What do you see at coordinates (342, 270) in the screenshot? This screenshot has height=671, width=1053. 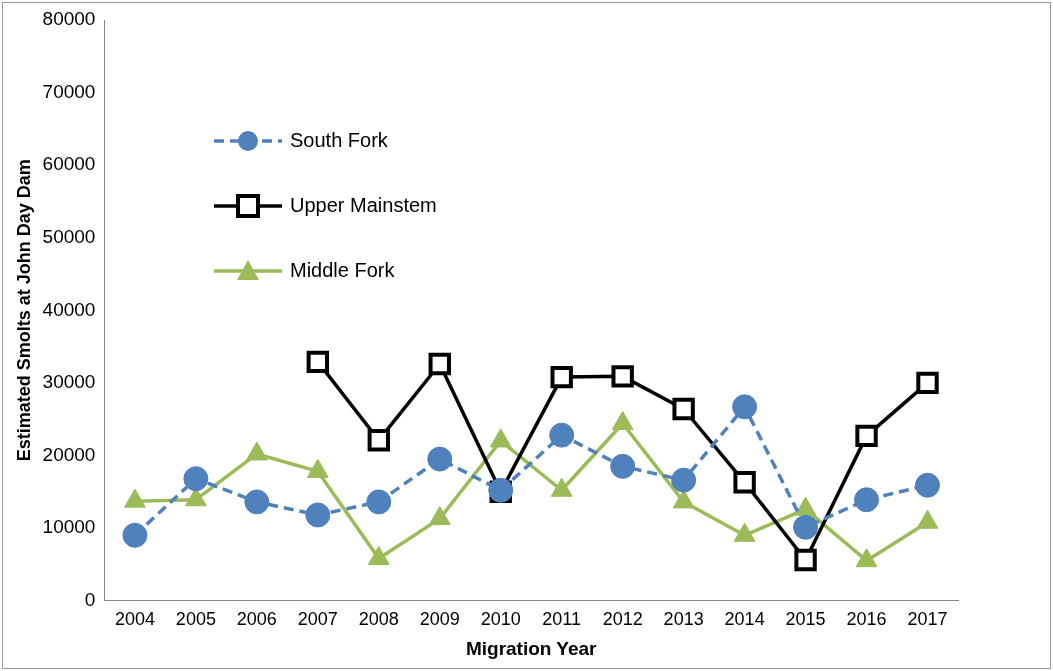 I see `legend-label: Middle Fork` at bounding box center [342, 270].